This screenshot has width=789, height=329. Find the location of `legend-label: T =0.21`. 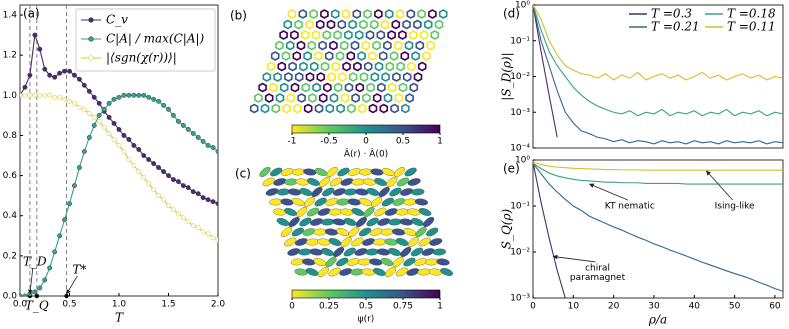

legend-label: T =0.21 is located at coordinates (675, 27).